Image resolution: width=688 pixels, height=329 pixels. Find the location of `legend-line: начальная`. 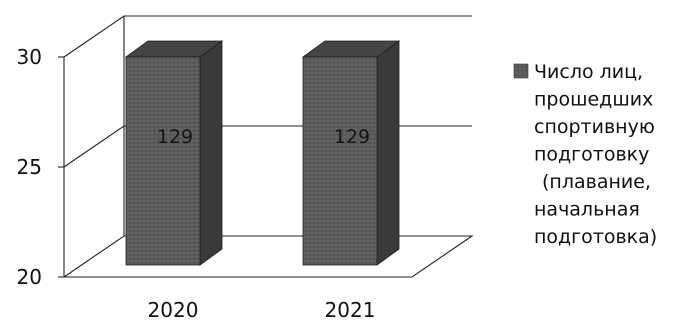

legend-line: начальная is located at coordinates (587, 210).